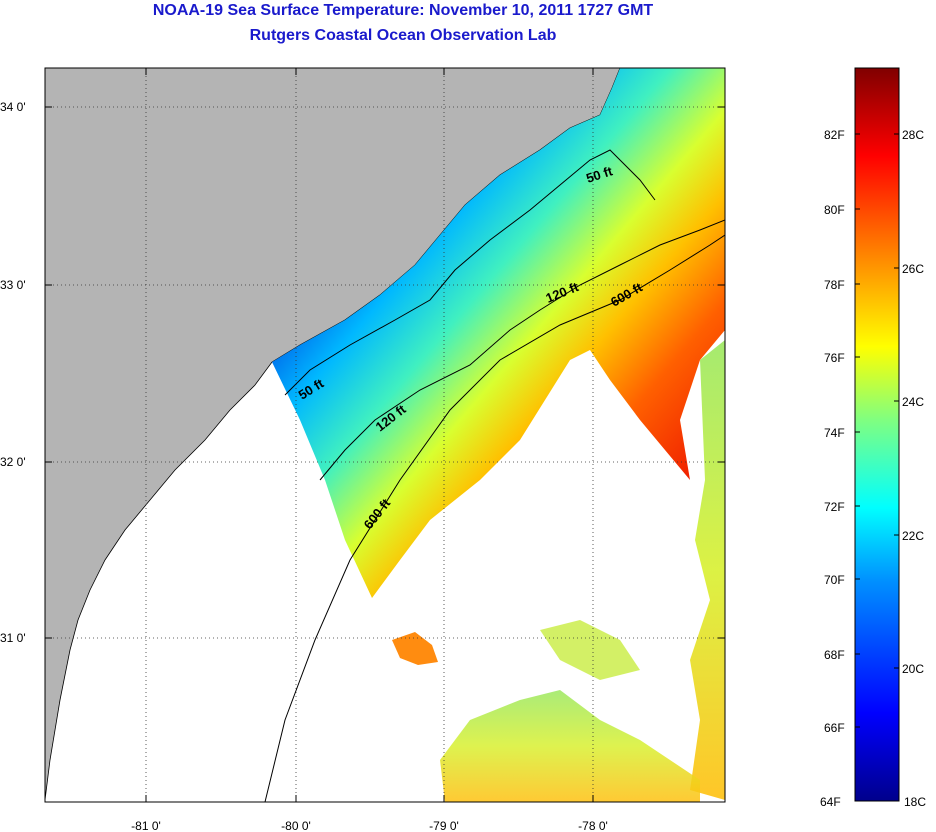 Image resolution: width=936 pixels, height=832 pixels. Describe the element at coordinates (593, 825) in the screenshot. I see `lon-label: -78 0'` at that location.